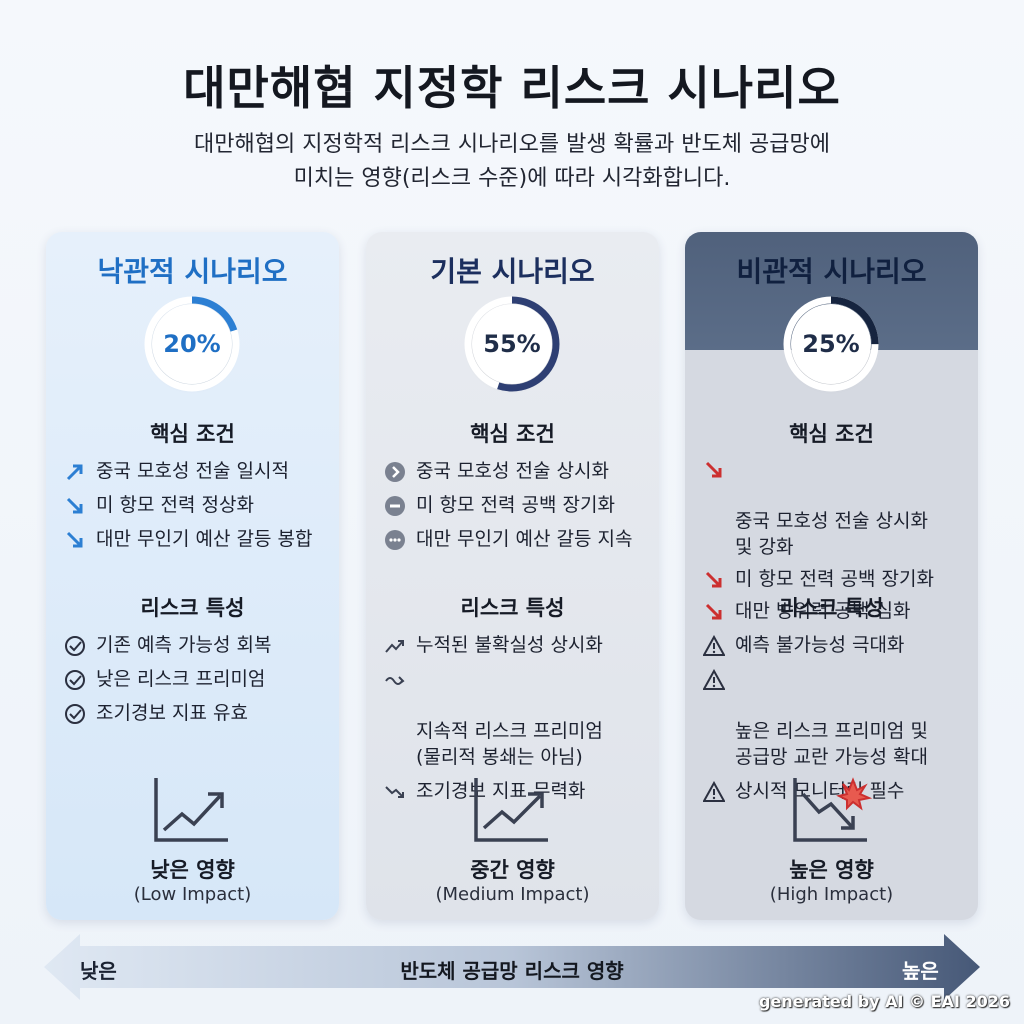  What do you see at coordinates (833, 809) in the screenshot?
I see `trend-chart-down-icon` at bounding box center [833, 809].